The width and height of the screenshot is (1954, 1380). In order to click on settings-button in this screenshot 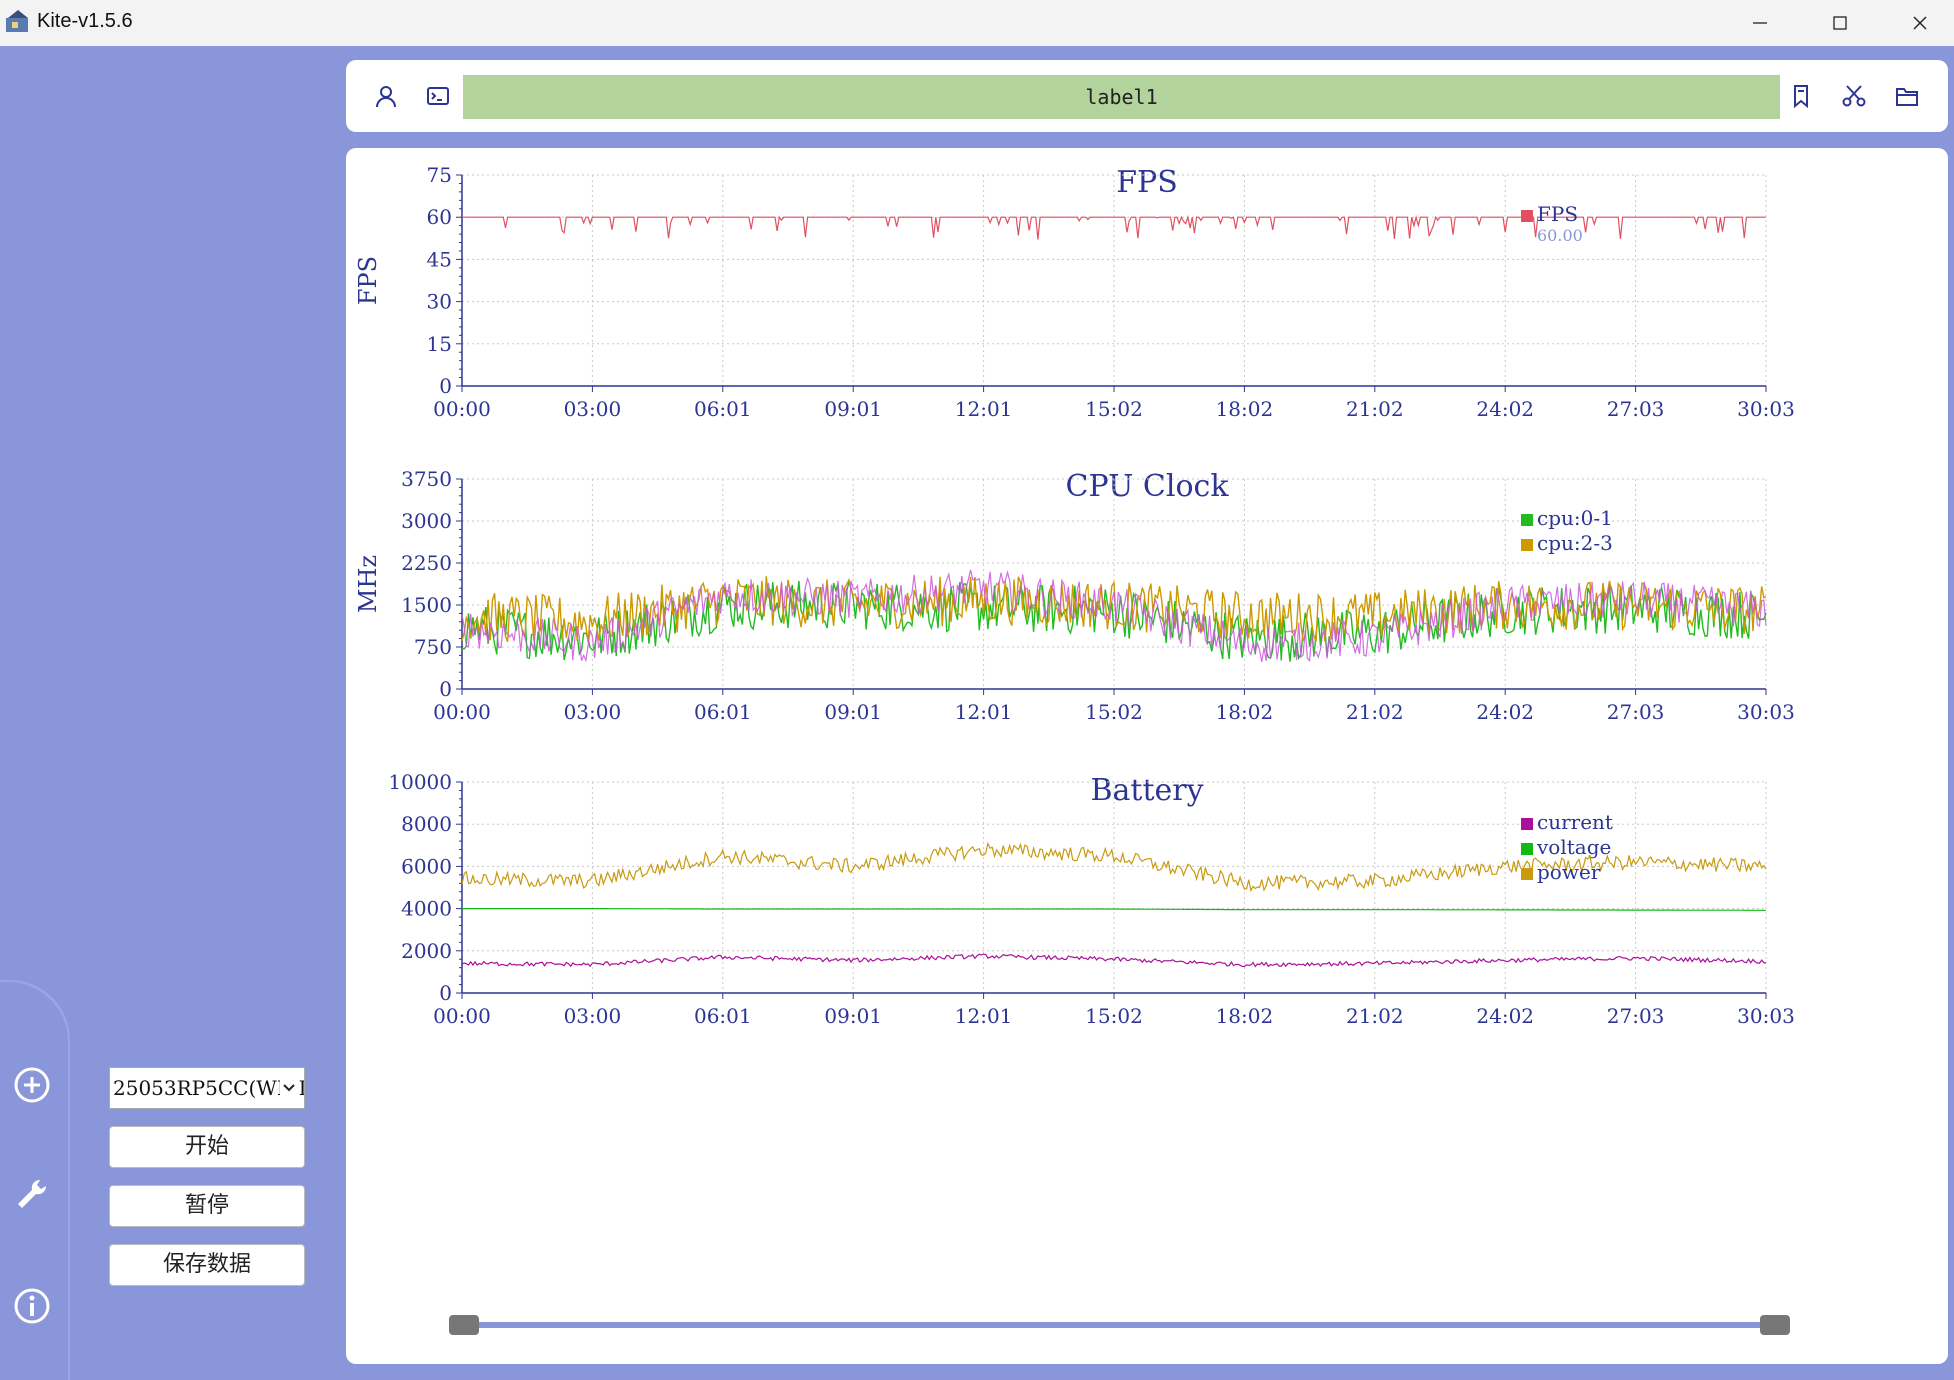, I will do `click(32, 1194)`.